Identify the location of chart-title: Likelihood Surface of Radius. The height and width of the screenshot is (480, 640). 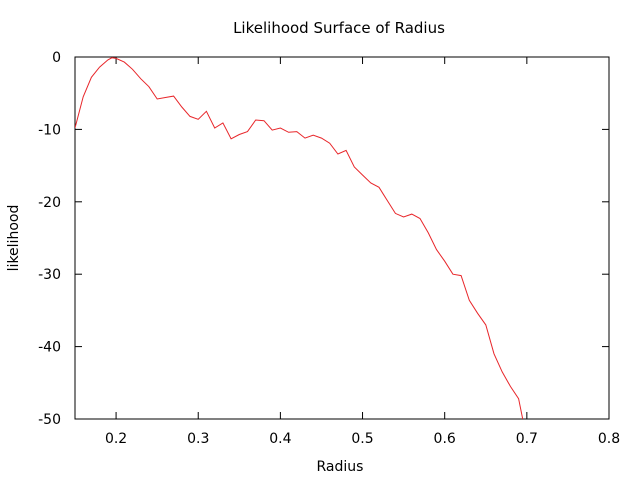
(339, 28).